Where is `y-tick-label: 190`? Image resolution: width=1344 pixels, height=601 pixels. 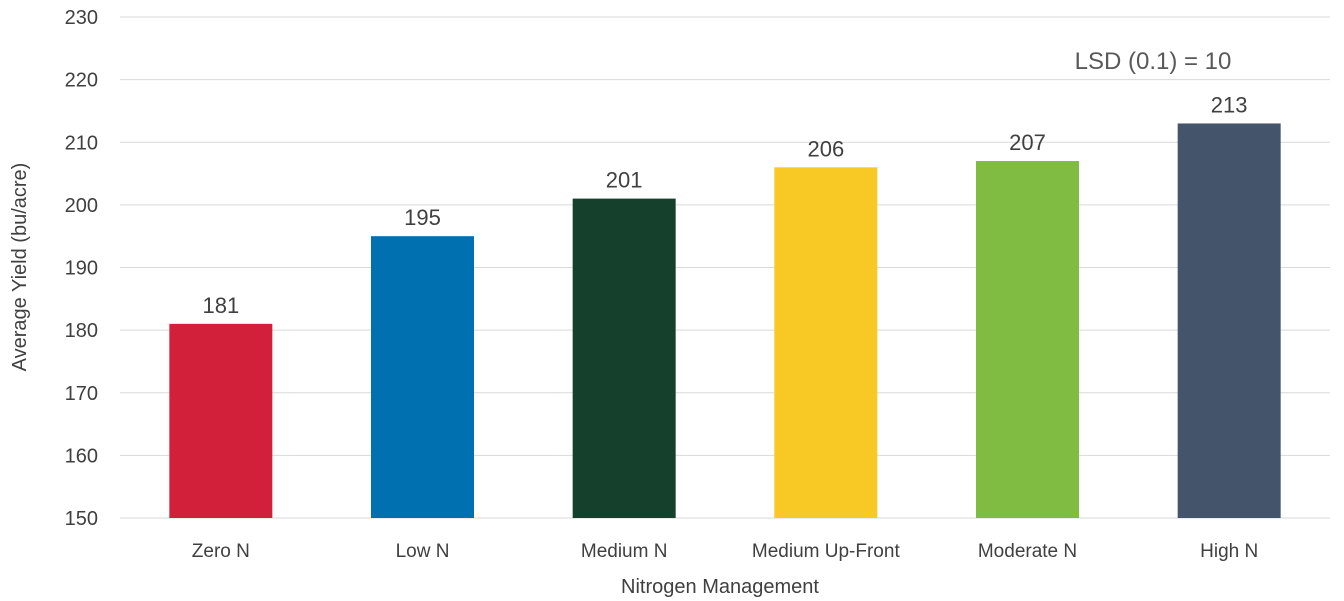 y-tick-label: 190 is located at coordinates (81, 269).